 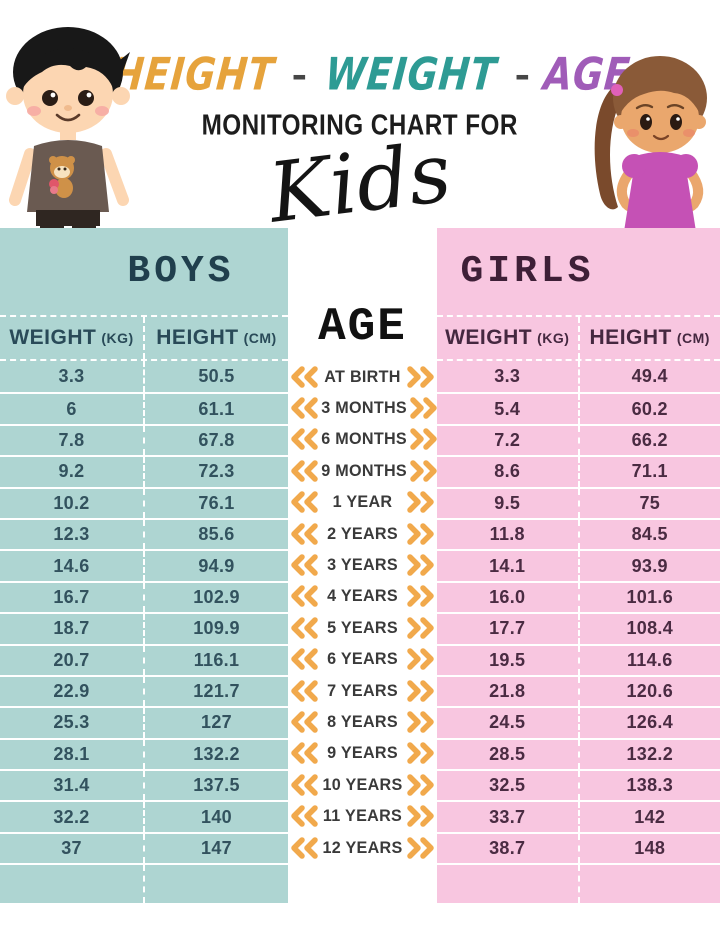 I want to click on age-row: 9 MONTHS, so click(x=362, y=470).